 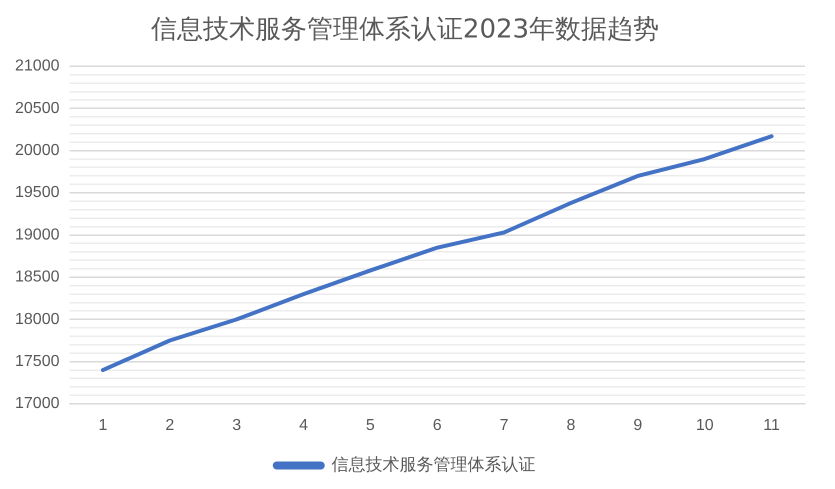 What do you see at coordinates (637, 425) in the screenshot?
I see `x-tick-label: 9` at bounding box center [637, 425].